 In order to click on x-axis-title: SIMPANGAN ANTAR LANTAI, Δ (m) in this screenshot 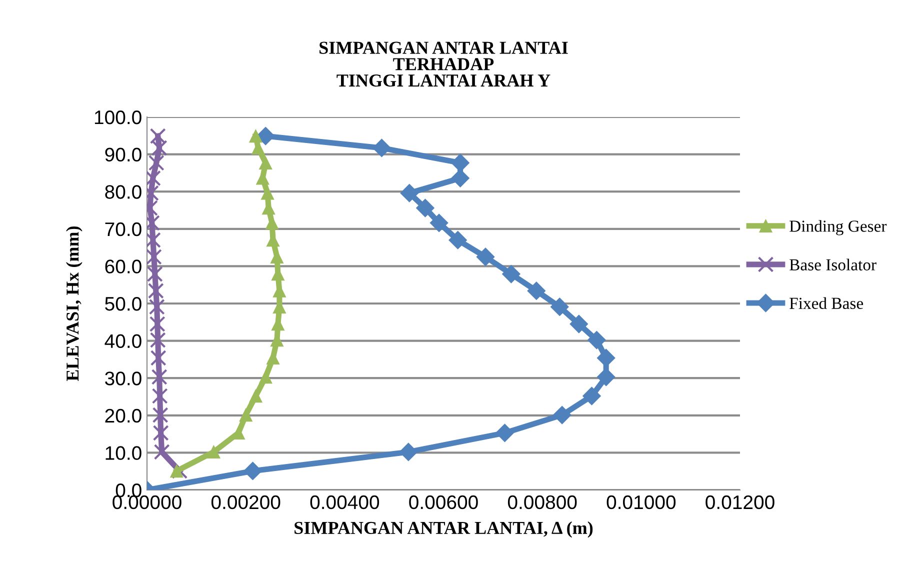, I will do `click(443, 529)`.